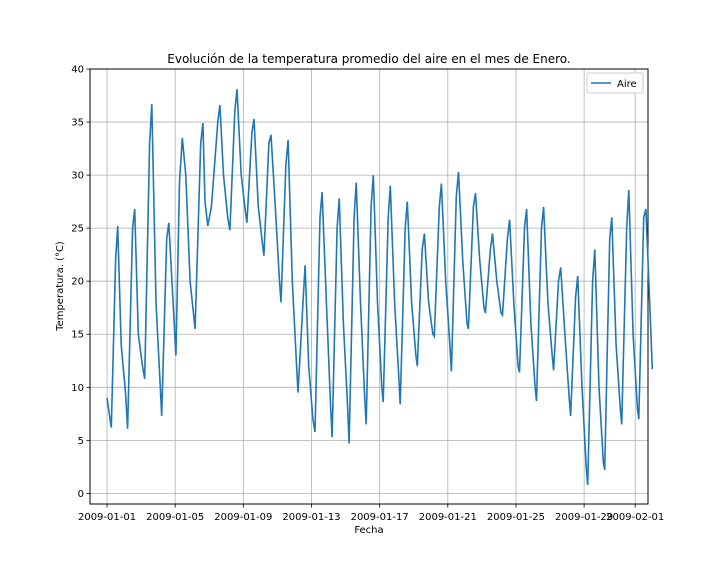 The width and height of the screenshot is (720, 576). I want to click on y-tick-label: 40, so click(77, 70).